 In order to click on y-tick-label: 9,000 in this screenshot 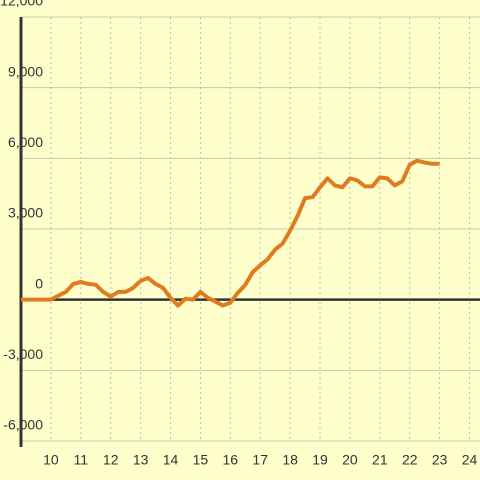, I will do `click(25, 71)`.